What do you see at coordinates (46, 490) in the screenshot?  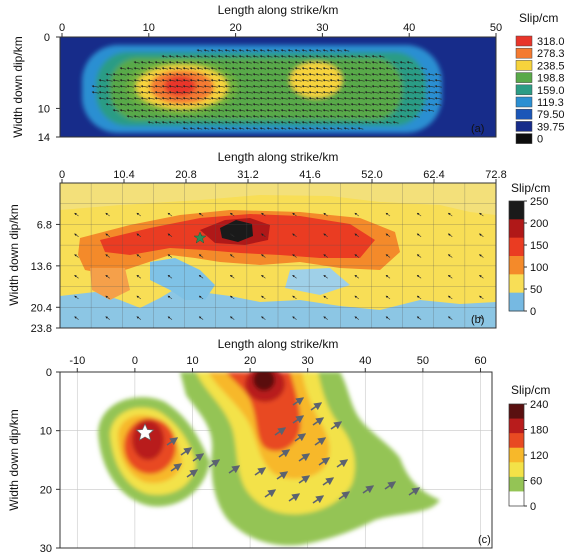 I see `y-tick-label: 20` at bounding box center [46, 490].